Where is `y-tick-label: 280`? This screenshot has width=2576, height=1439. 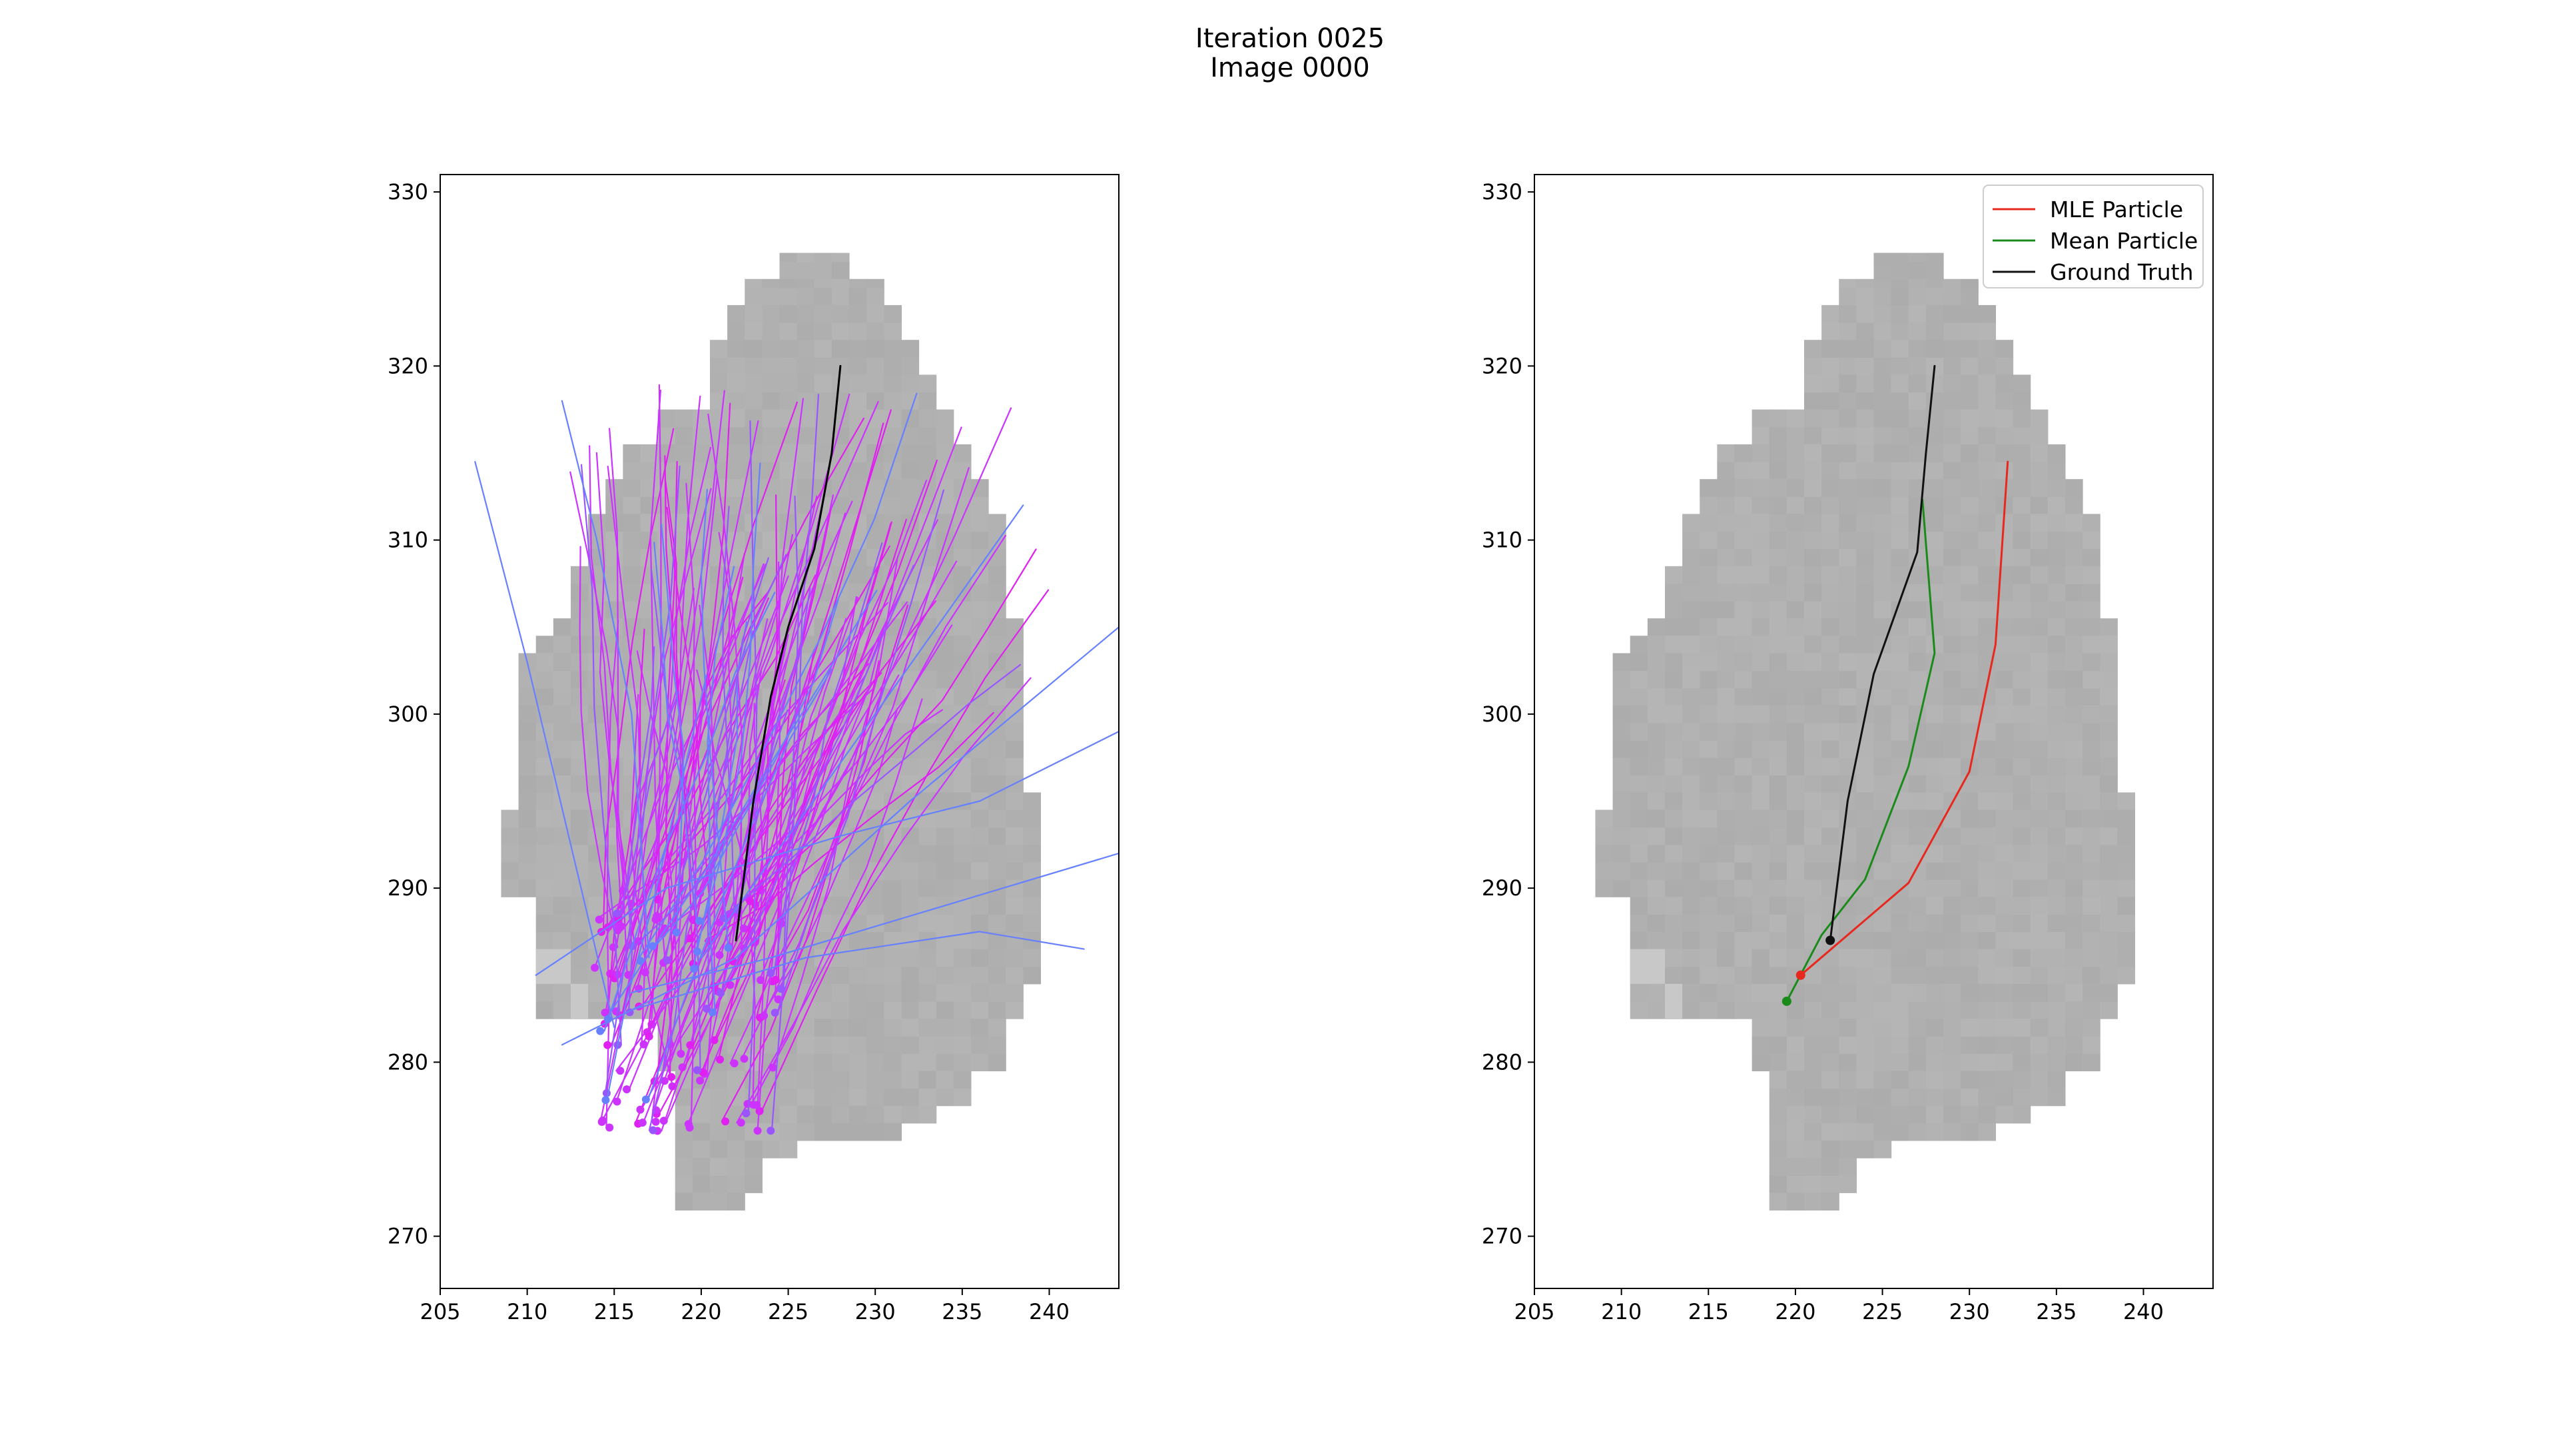
y-tick-label: 280 is located at coordinates (408, 1062).